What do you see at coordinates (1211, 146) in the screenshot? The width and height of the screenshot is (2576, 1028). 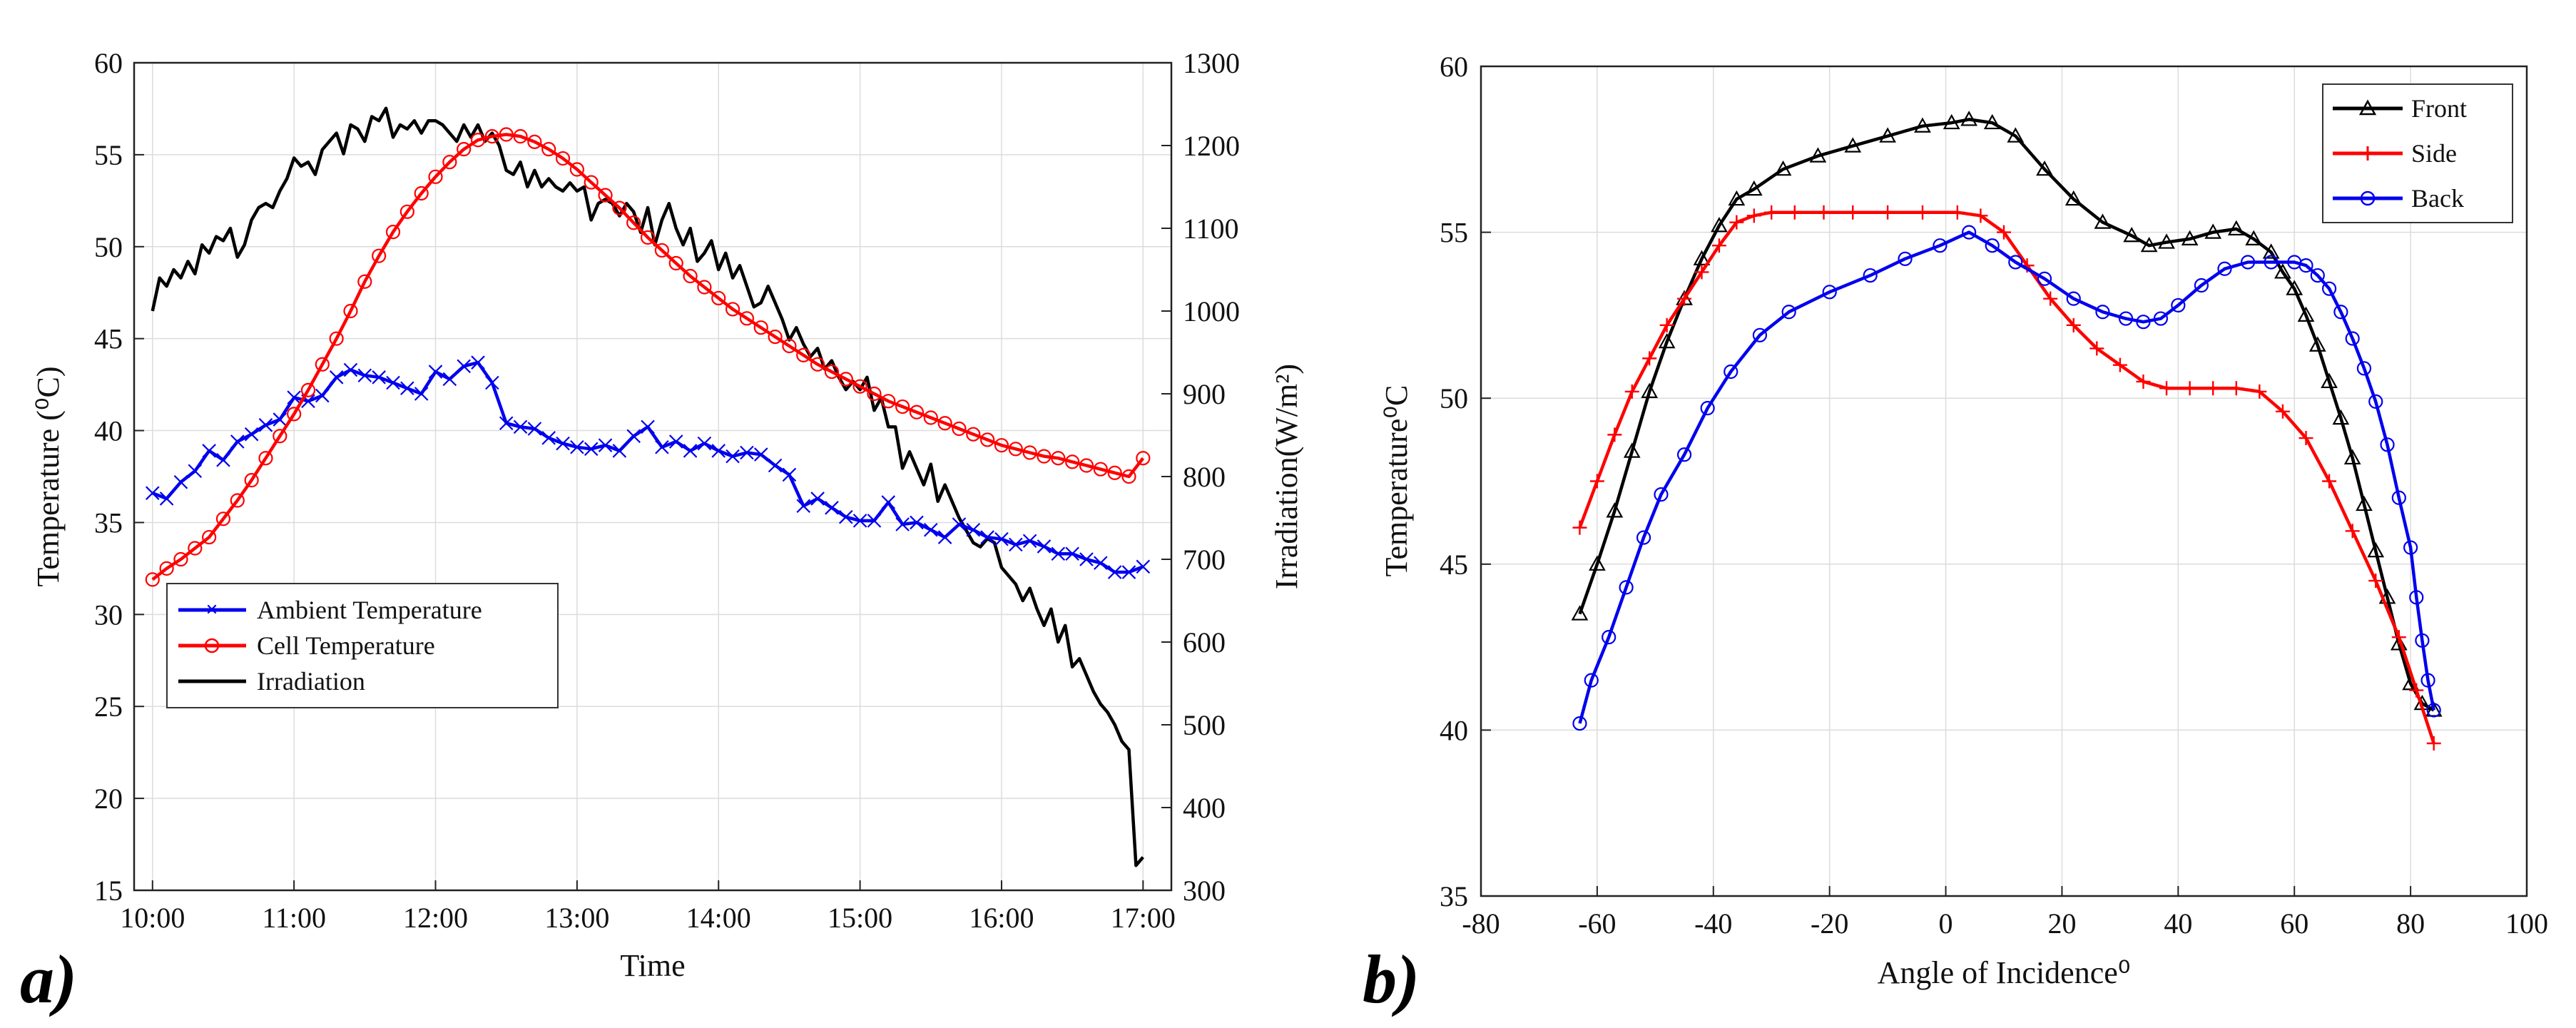 I see `y-right-tick-label: 1200` at bounding box center [1211, 146].